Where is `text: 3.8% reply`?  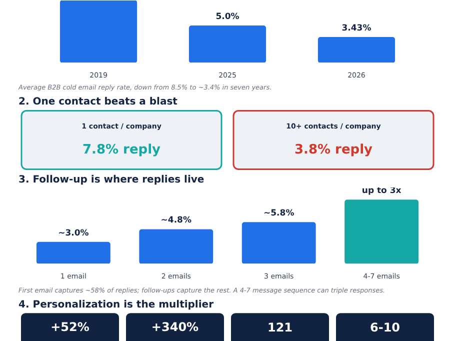
text: 3.8% reply is located at coordinates (334, 150).